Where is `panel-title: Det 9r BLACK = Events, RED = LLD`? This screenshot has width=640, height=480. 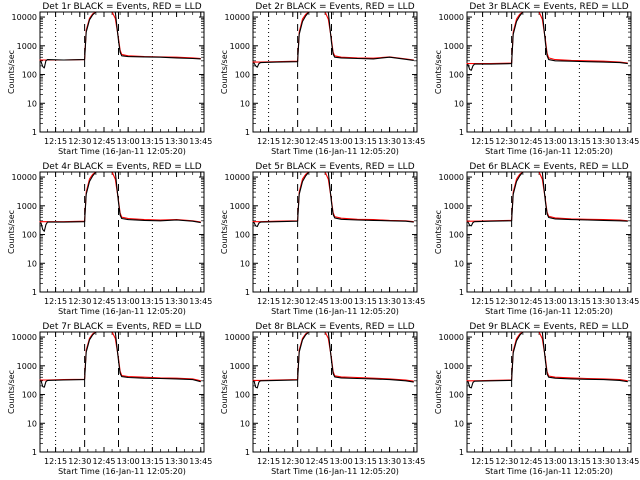 panel-title: Det 9r BLACK = Events, RED = LLD is located at coordinates (548, 327).